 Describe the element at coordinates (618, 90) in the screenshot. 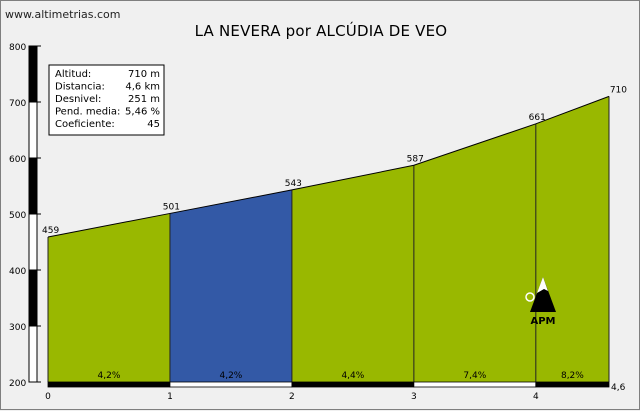

I see `altitude-label: 710` at that location.